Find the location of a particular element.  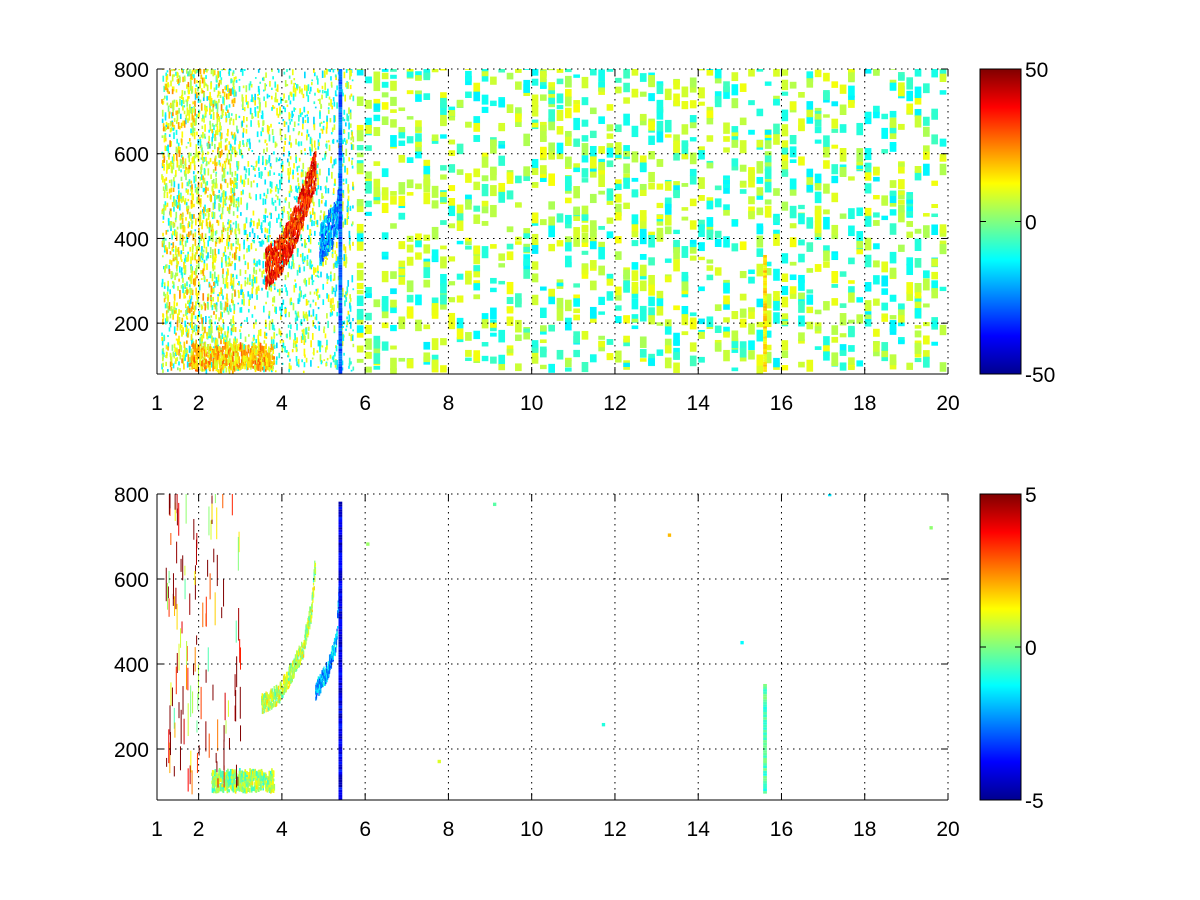

heatmap-curved-ridge-warm is located at coordinates (269, 254).